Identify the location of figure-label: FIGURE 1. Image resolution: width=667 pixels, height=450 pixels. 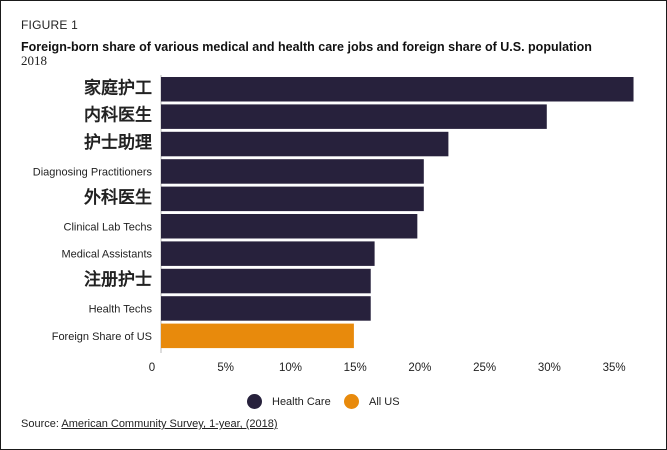
(49, 25).